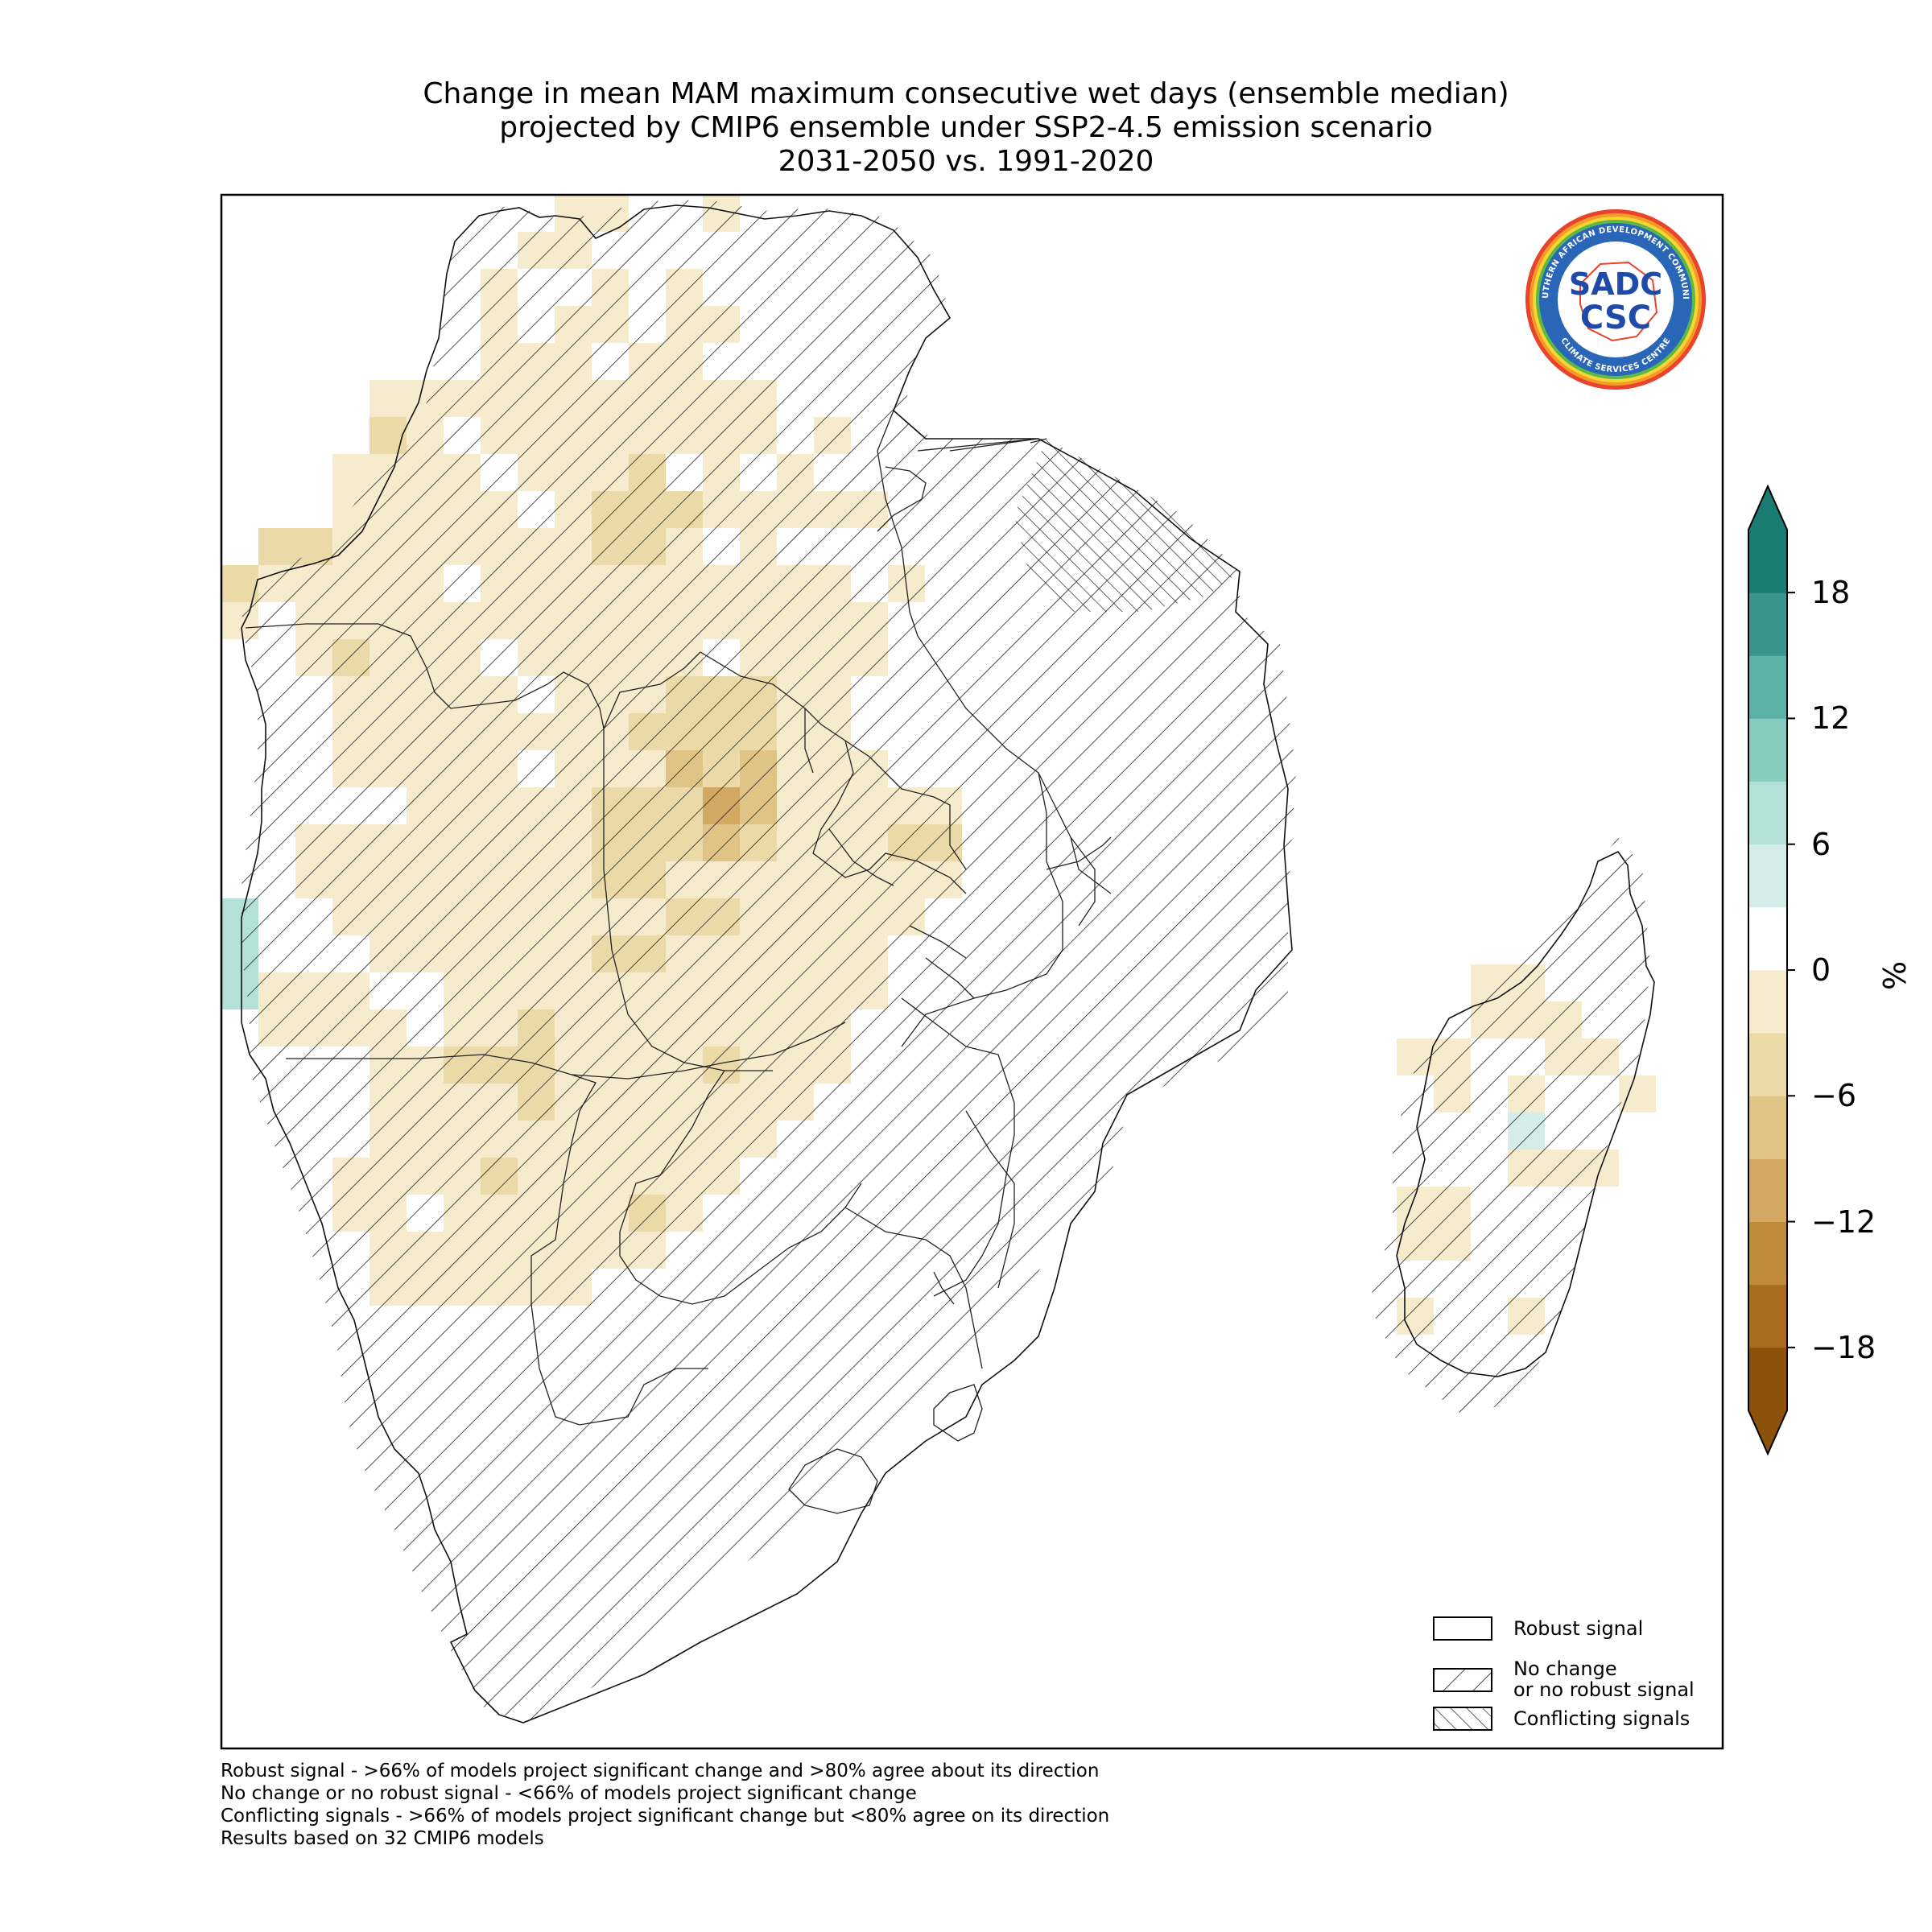  What do you see at coordinates (1578, 1628) in the screenshot?
I see `legend-label: Robust signal` at bounding box center [1578, 1628].